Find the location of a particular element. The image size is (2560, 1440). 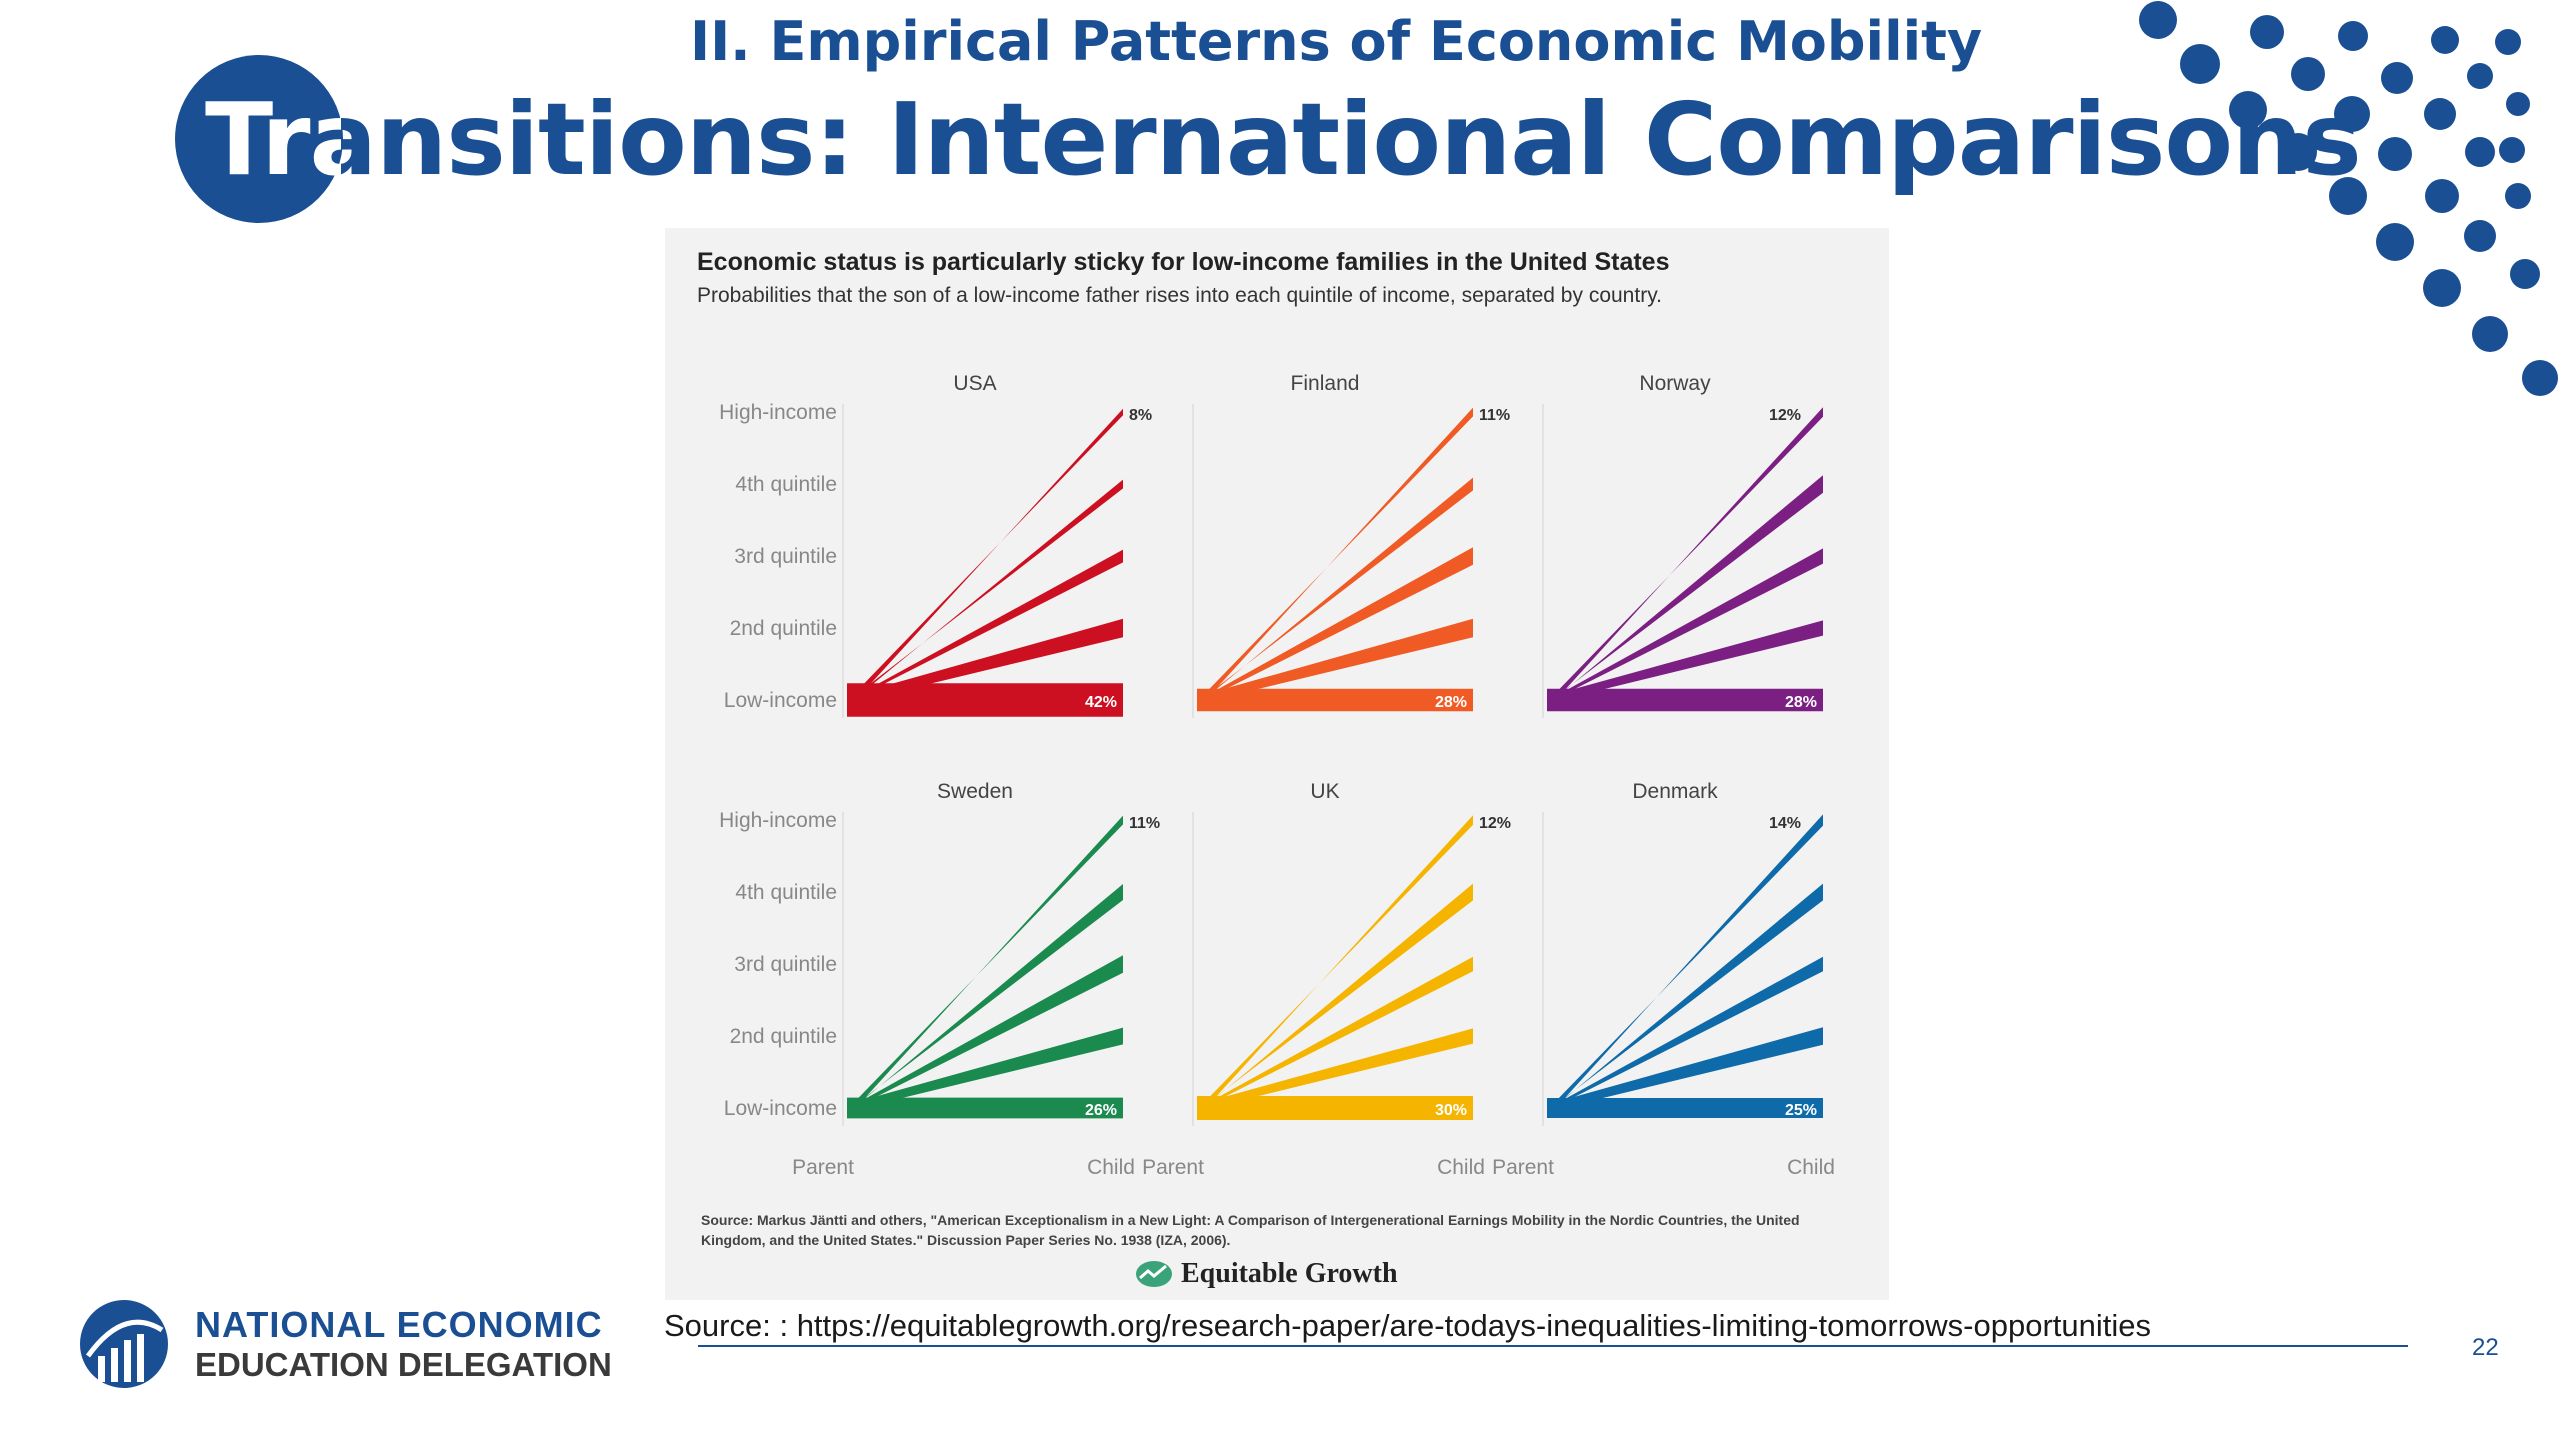

panel-title: Sweden is located at coordinates (975, 791).